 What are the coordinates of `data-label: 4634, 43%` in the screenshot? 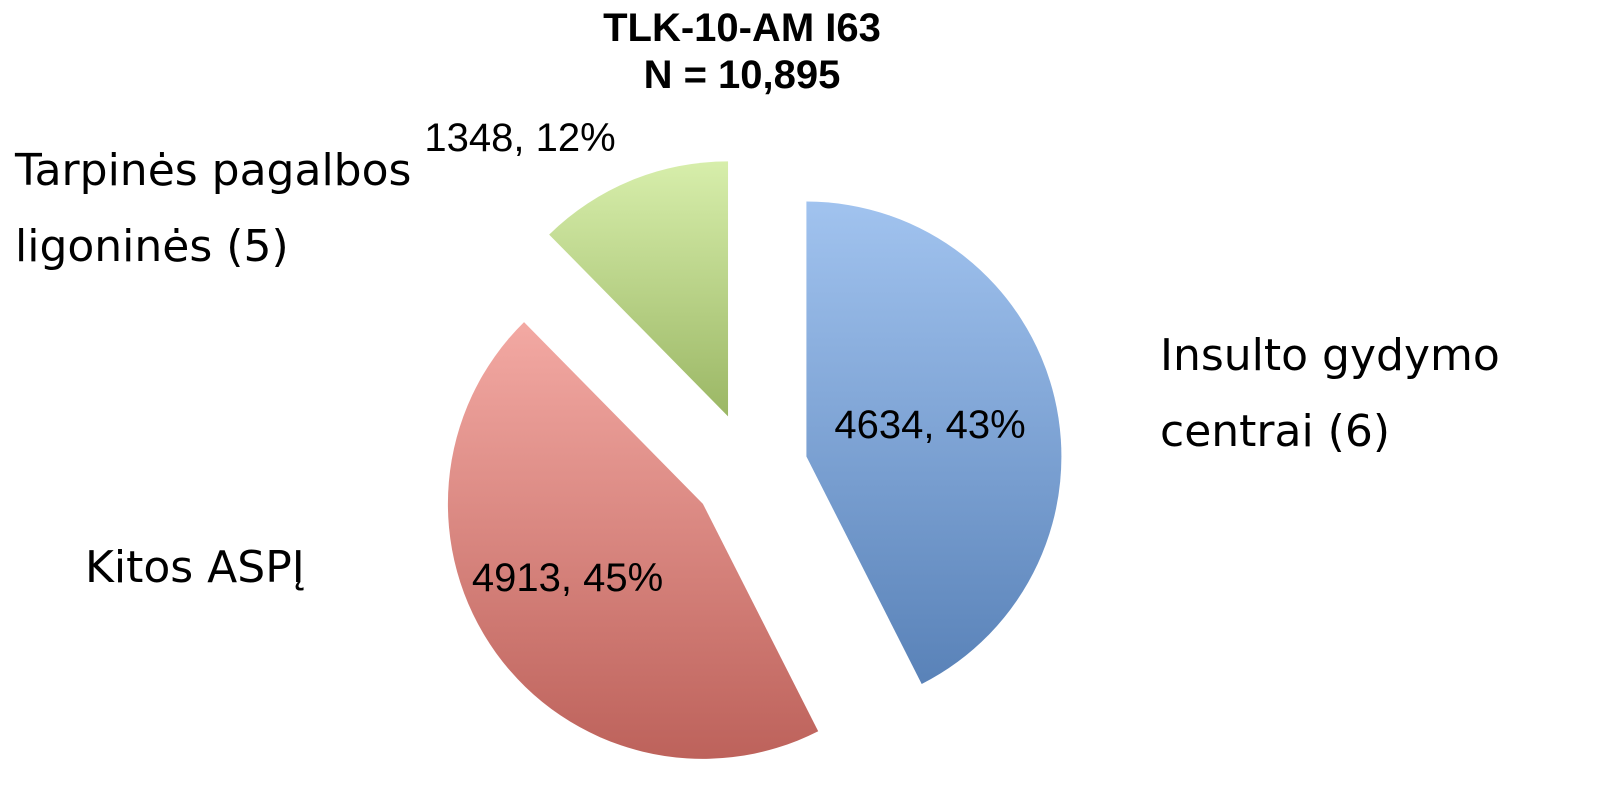 It's located at (930, 425).